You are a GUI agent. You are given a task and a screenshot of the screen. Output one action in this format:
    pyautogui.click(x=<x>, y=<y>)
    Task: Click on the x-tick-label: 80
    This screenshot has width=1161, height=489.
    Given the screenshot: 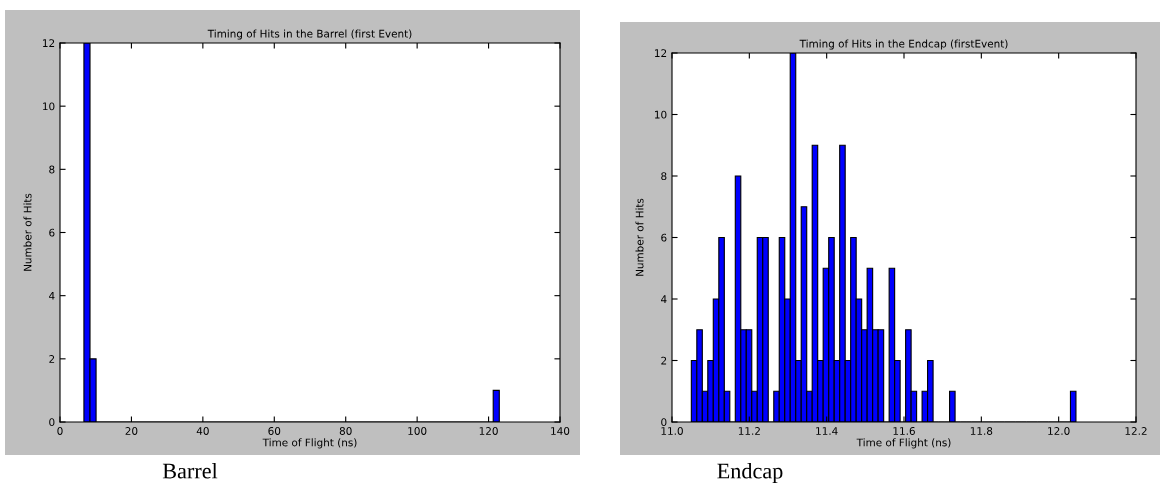 What is the action you would take?
    pyautogui.click(x=345, y=431)
    